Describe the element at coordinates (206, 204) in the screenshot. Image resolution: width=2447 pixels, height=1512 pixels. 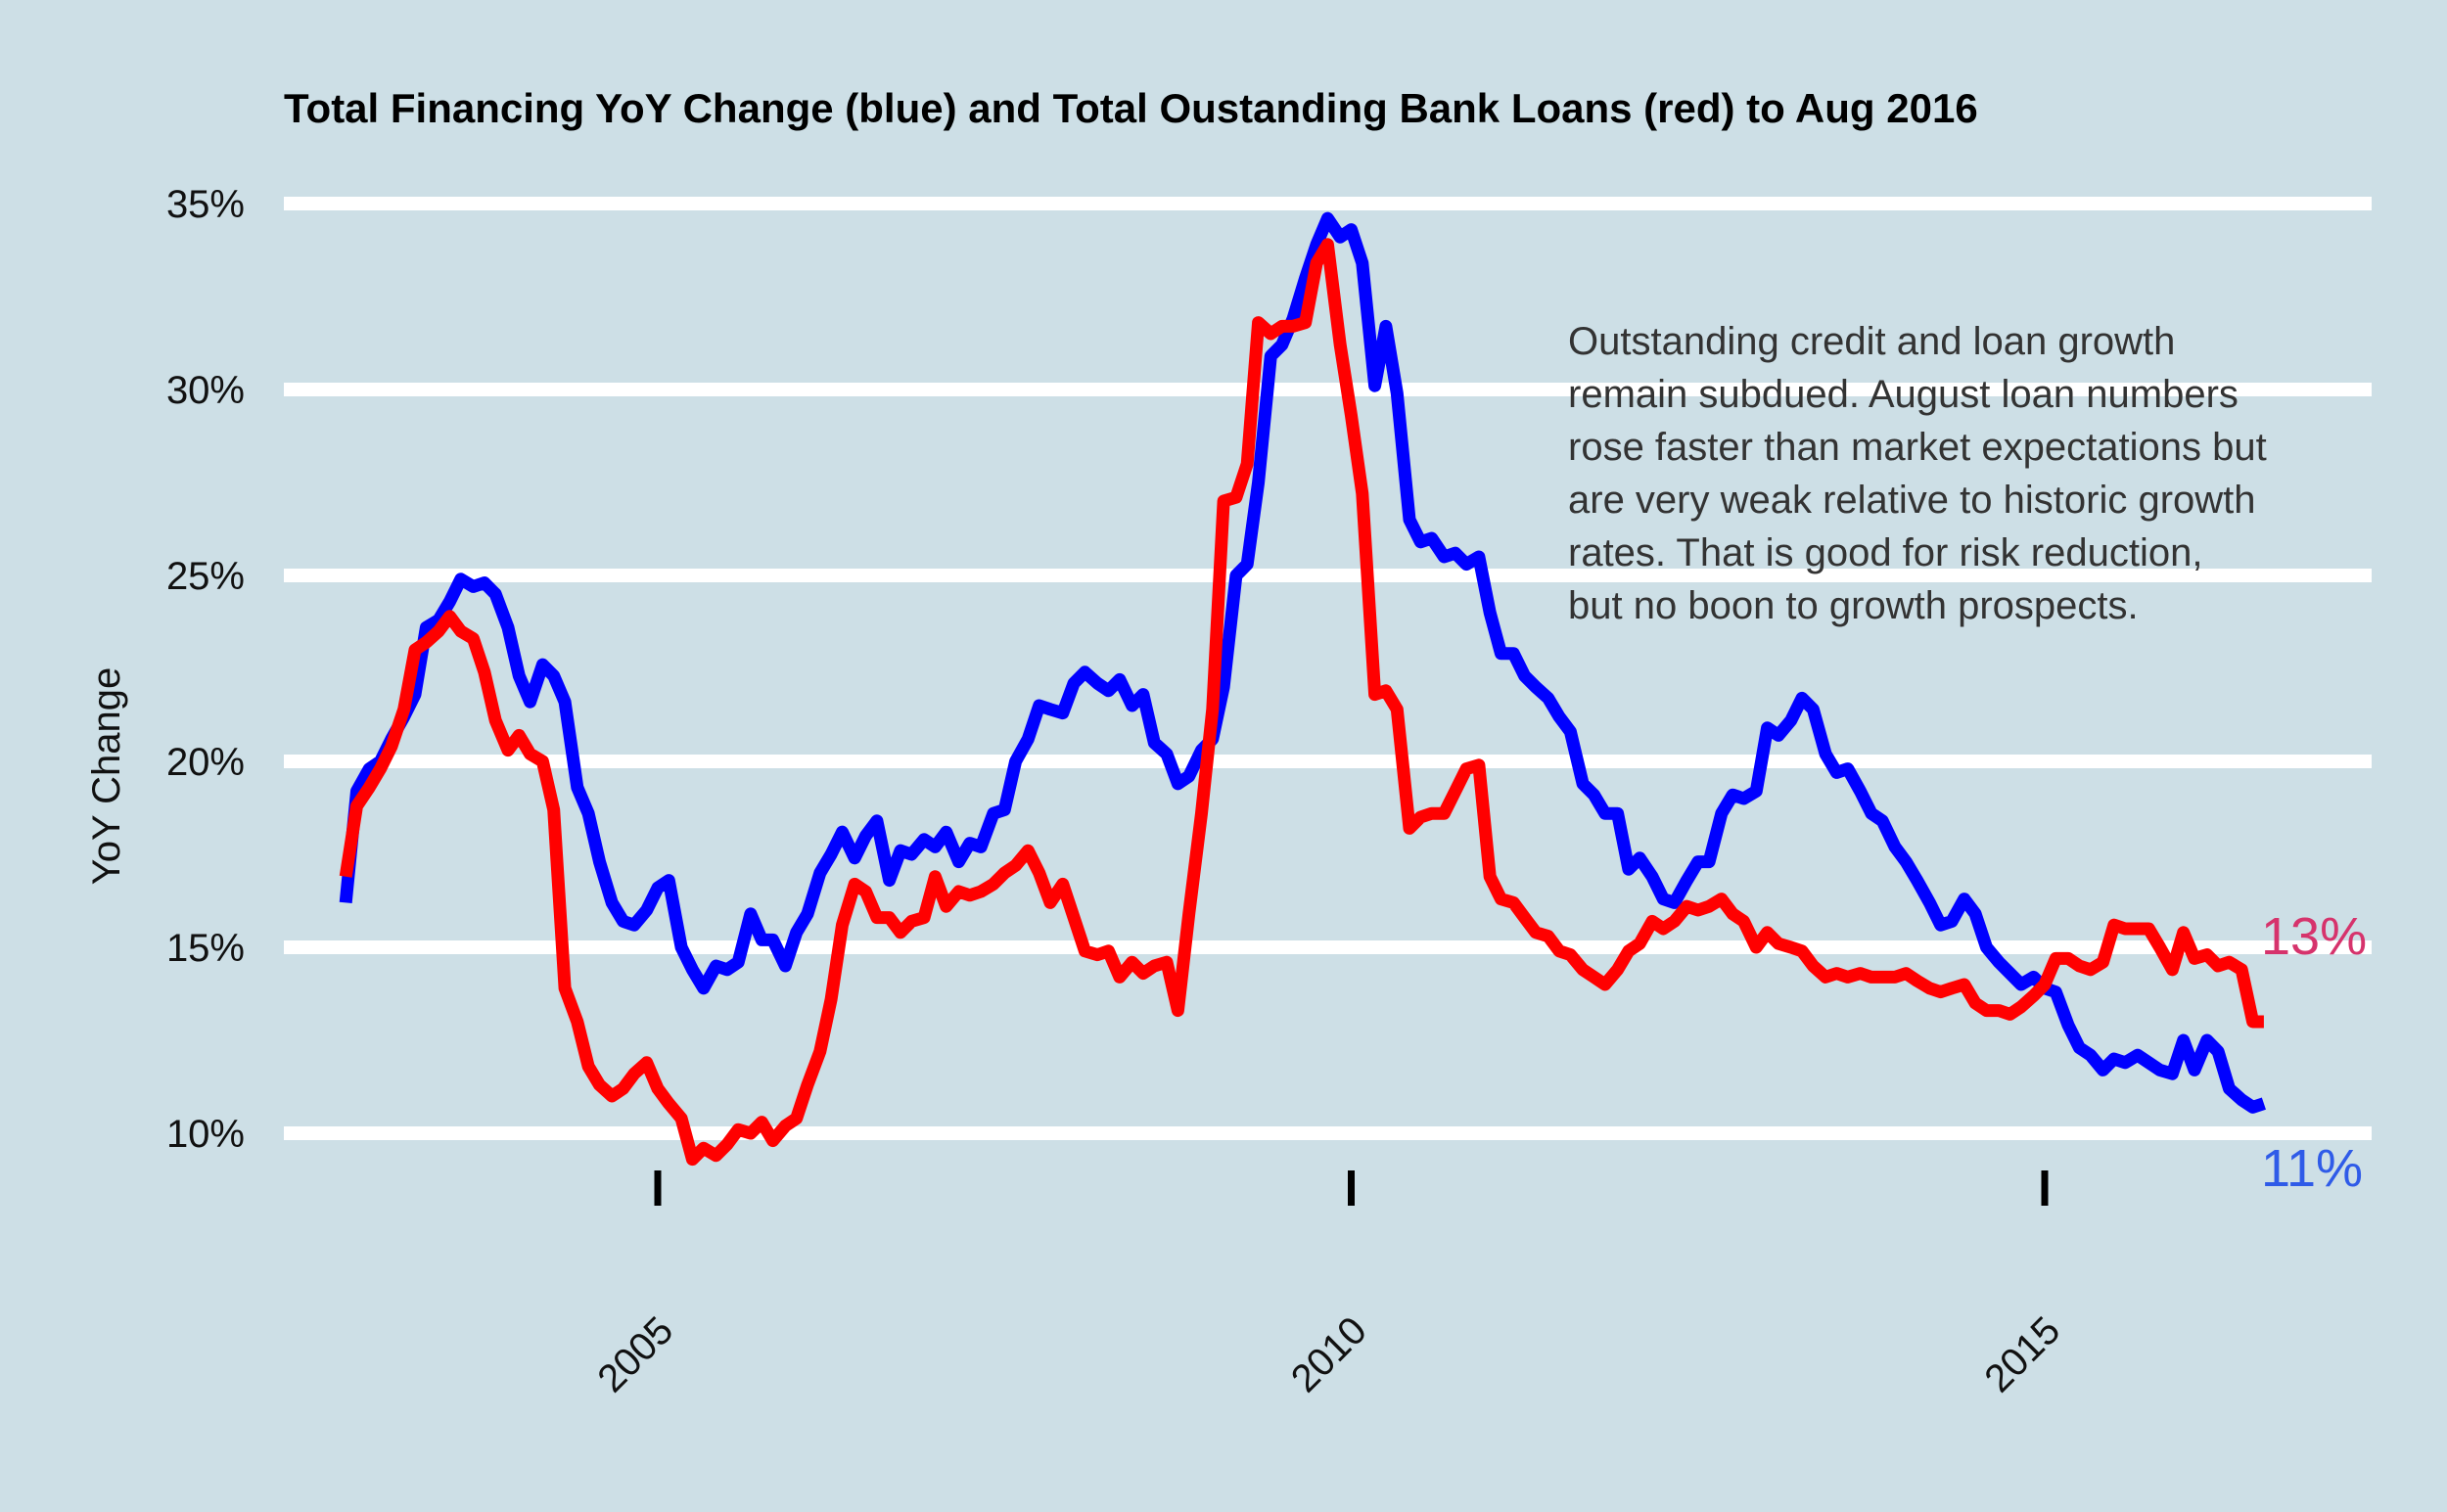
I see `y-tick-label: 35%` at that location.